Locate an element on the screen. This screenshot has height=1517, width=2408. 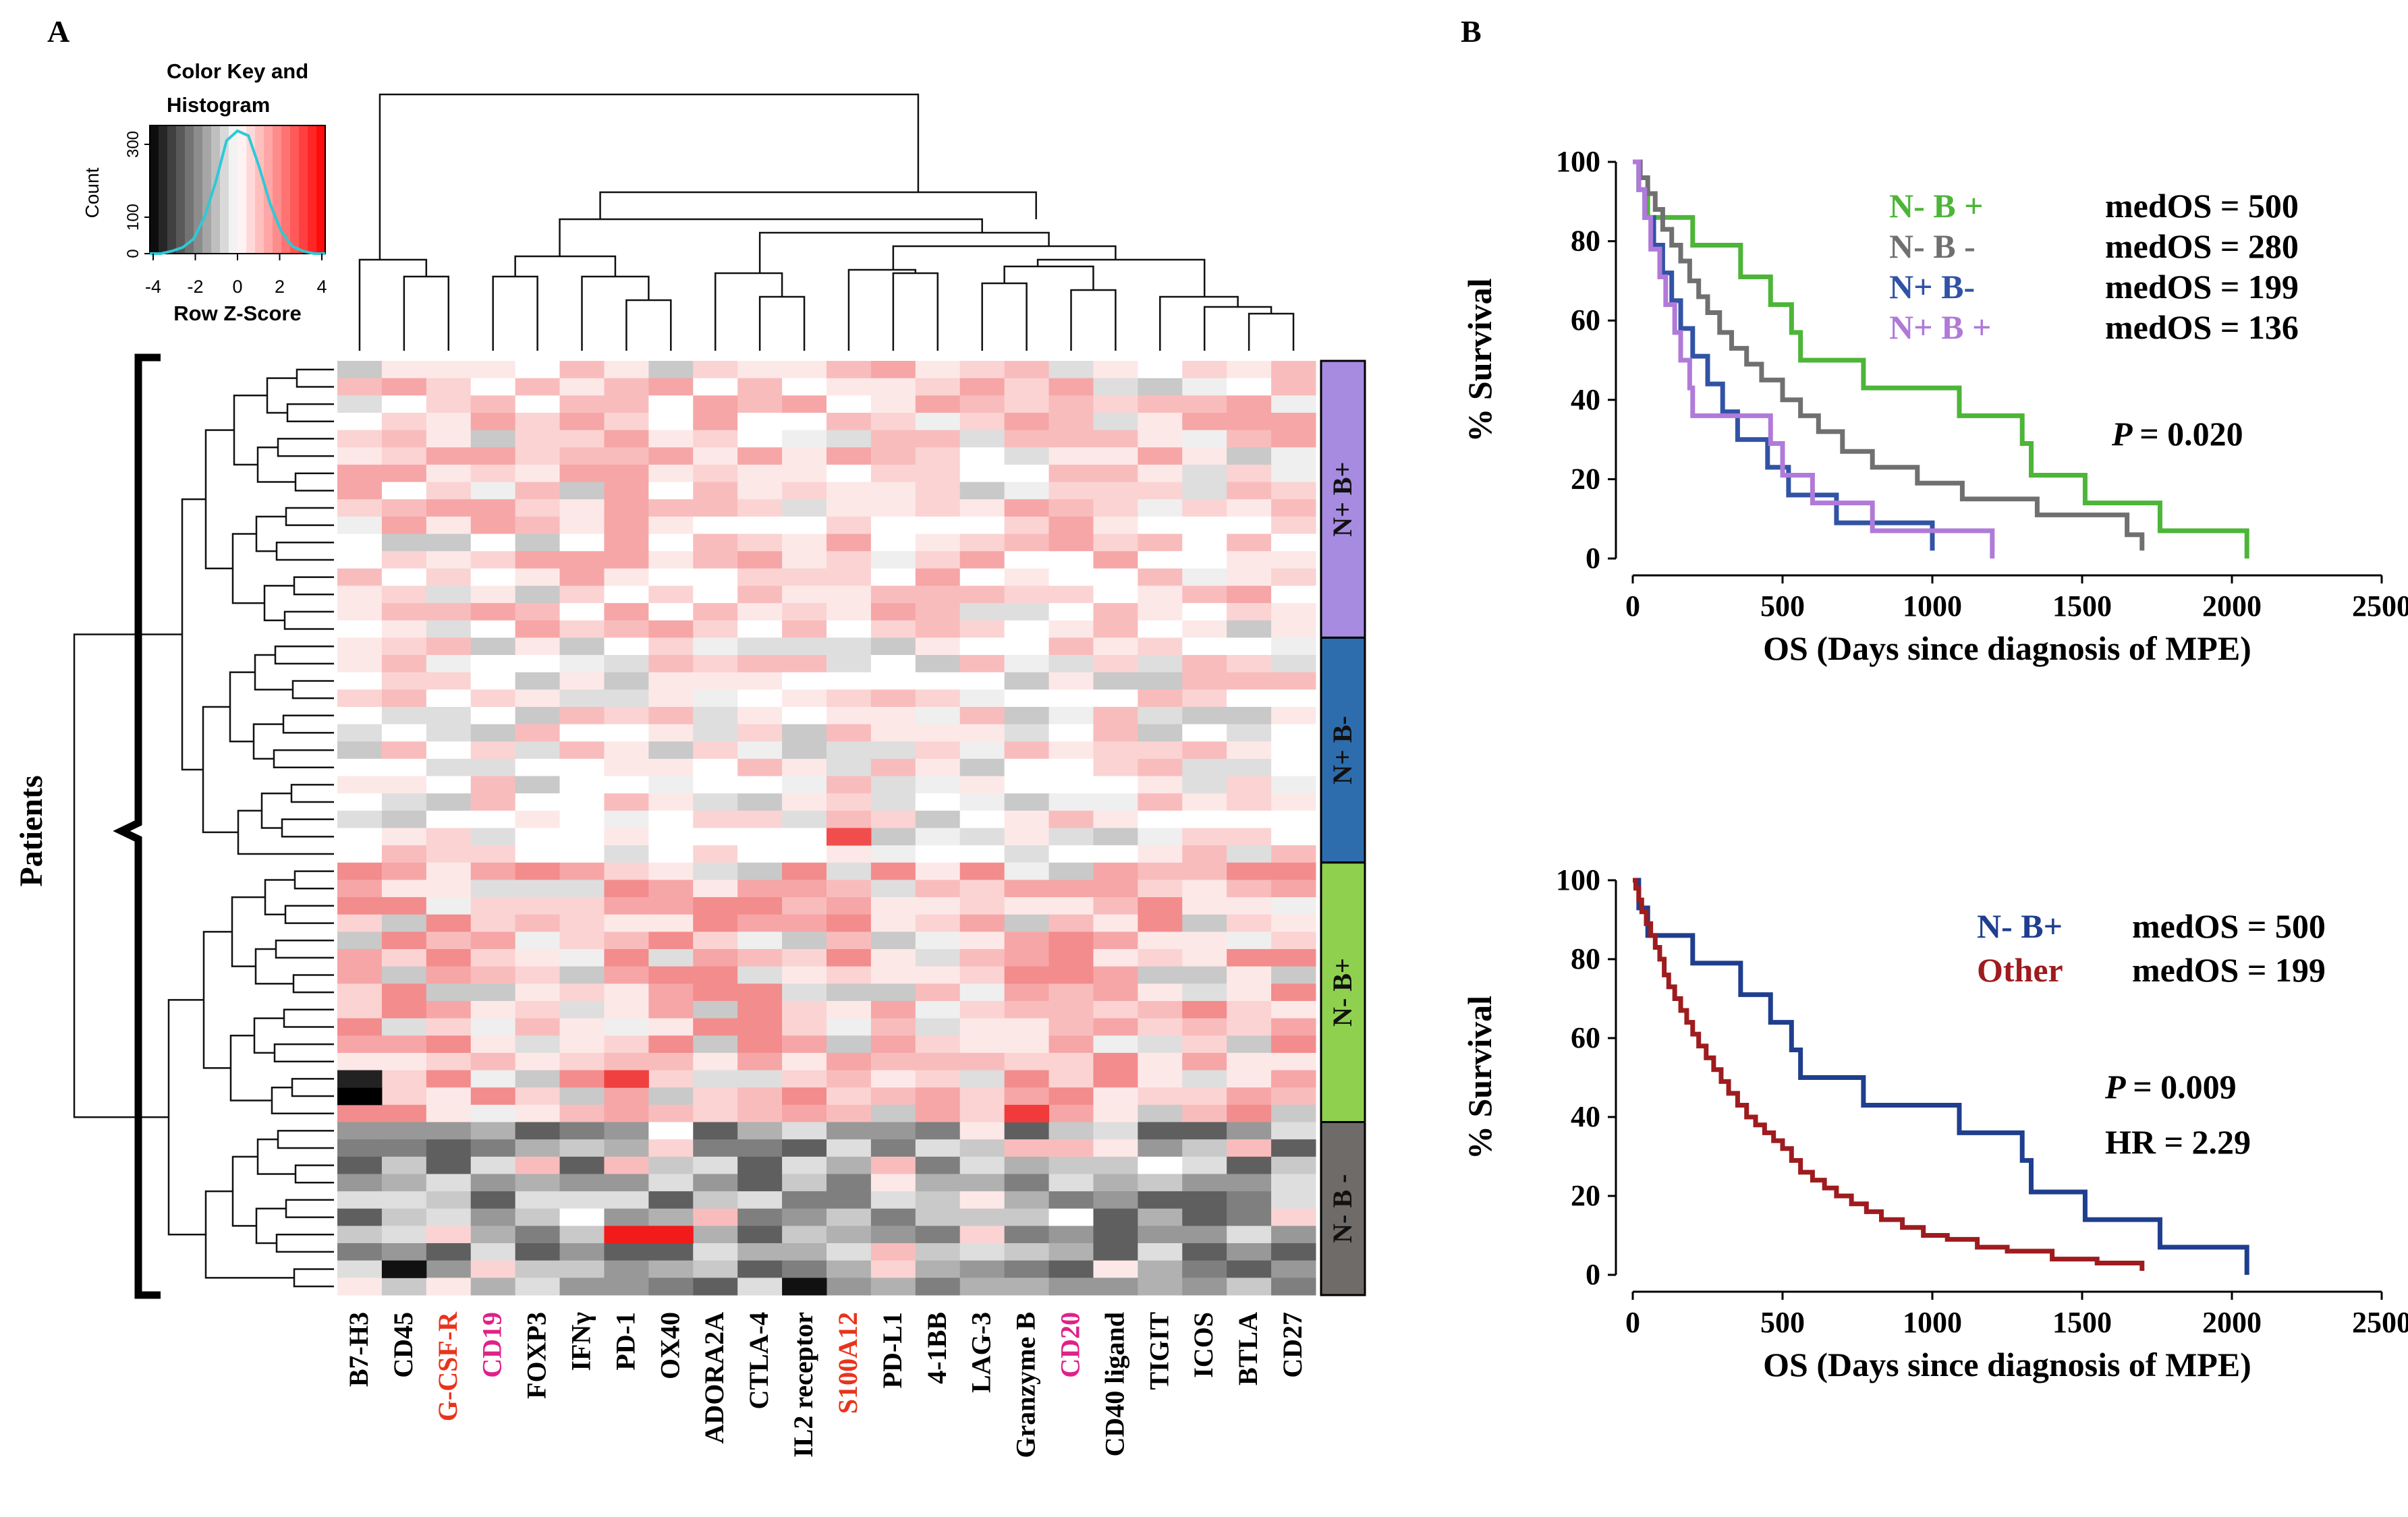
km-xtick-label: 0 is located at coordinates (1632, 1322).